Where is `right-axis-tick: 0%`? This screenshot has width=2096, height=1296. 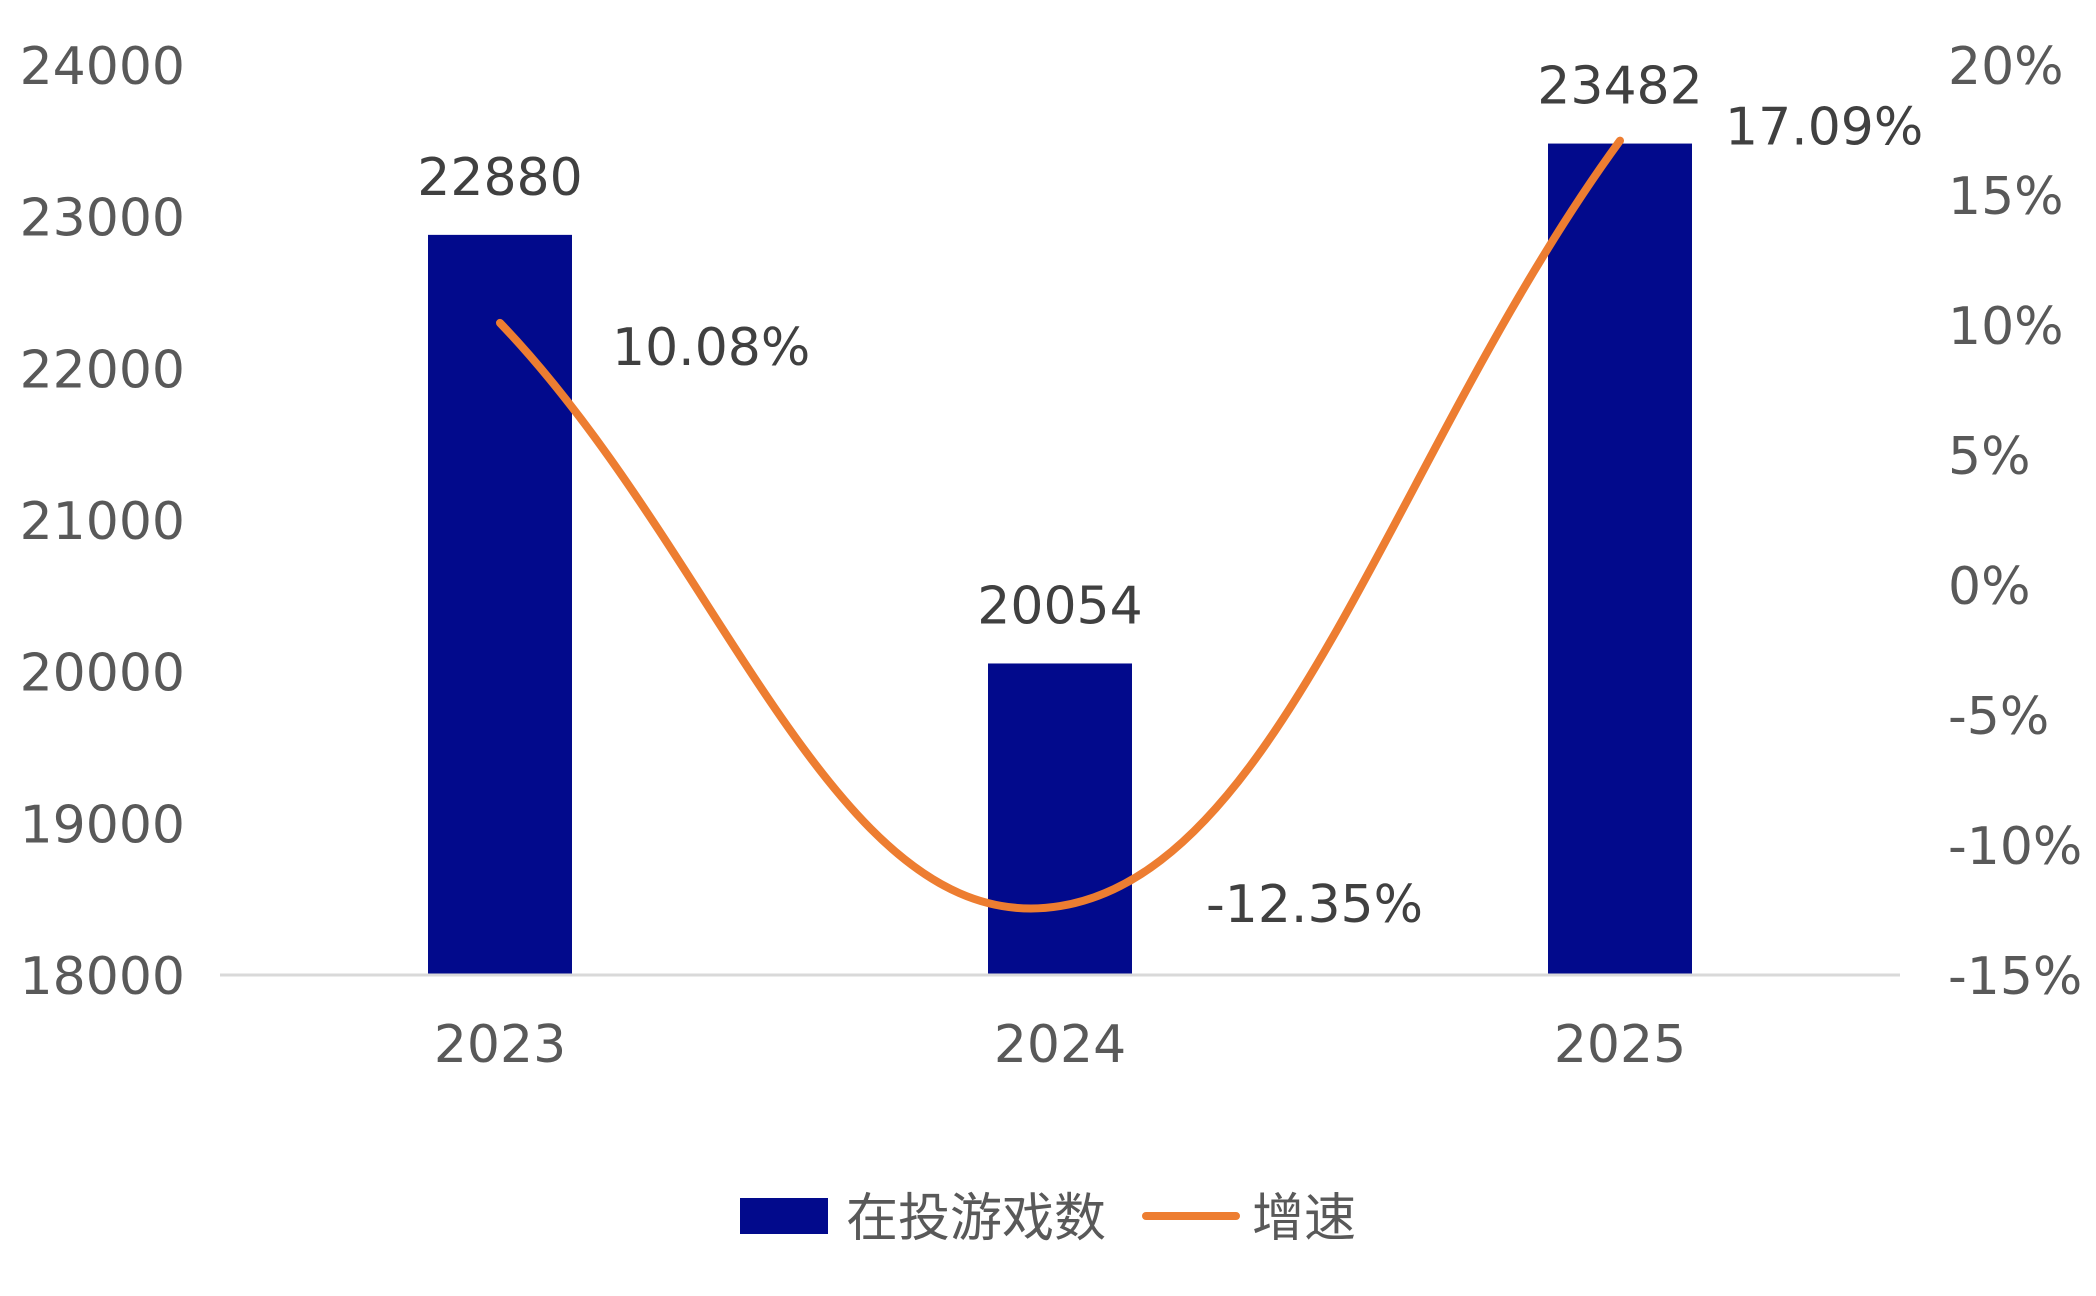
right-axis-tick: 0% is located at coordinates (1989, 587).